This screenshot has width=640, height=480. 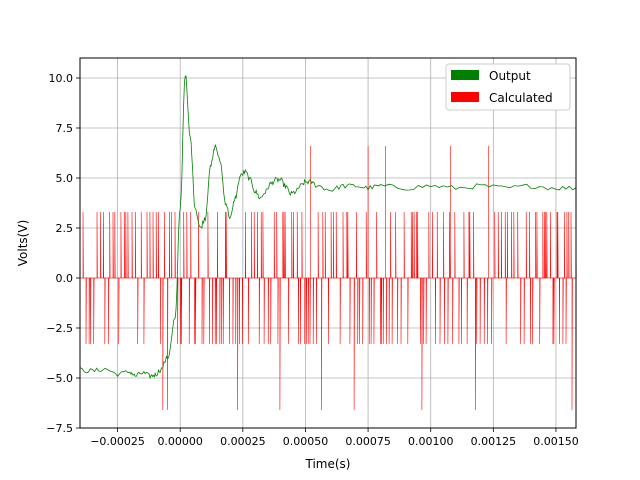 What do you see at coordinates (431, 441) in the screenshot?
I see `x-tick-label: 0.00100` at bounding box center [431, 441].